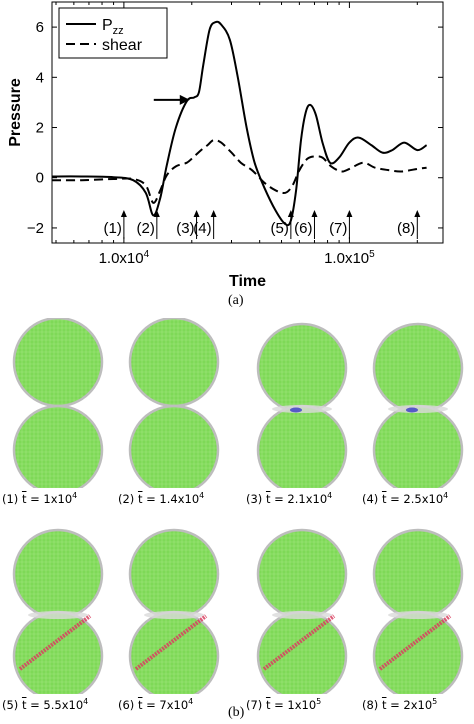 The image size is (474, 724). What do you see at coordinates (40, 77) in the screenshot?
I see `y-tick-label: 4` at bounding box center [40, 77].